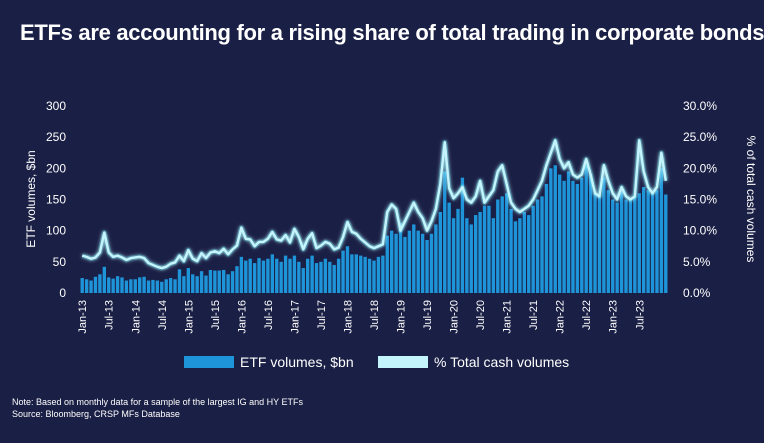  What do you see at coordinates (640, 315) in the screenshot?
I see `x-tick-label: Jul-23` at bounding box center [640, 315].